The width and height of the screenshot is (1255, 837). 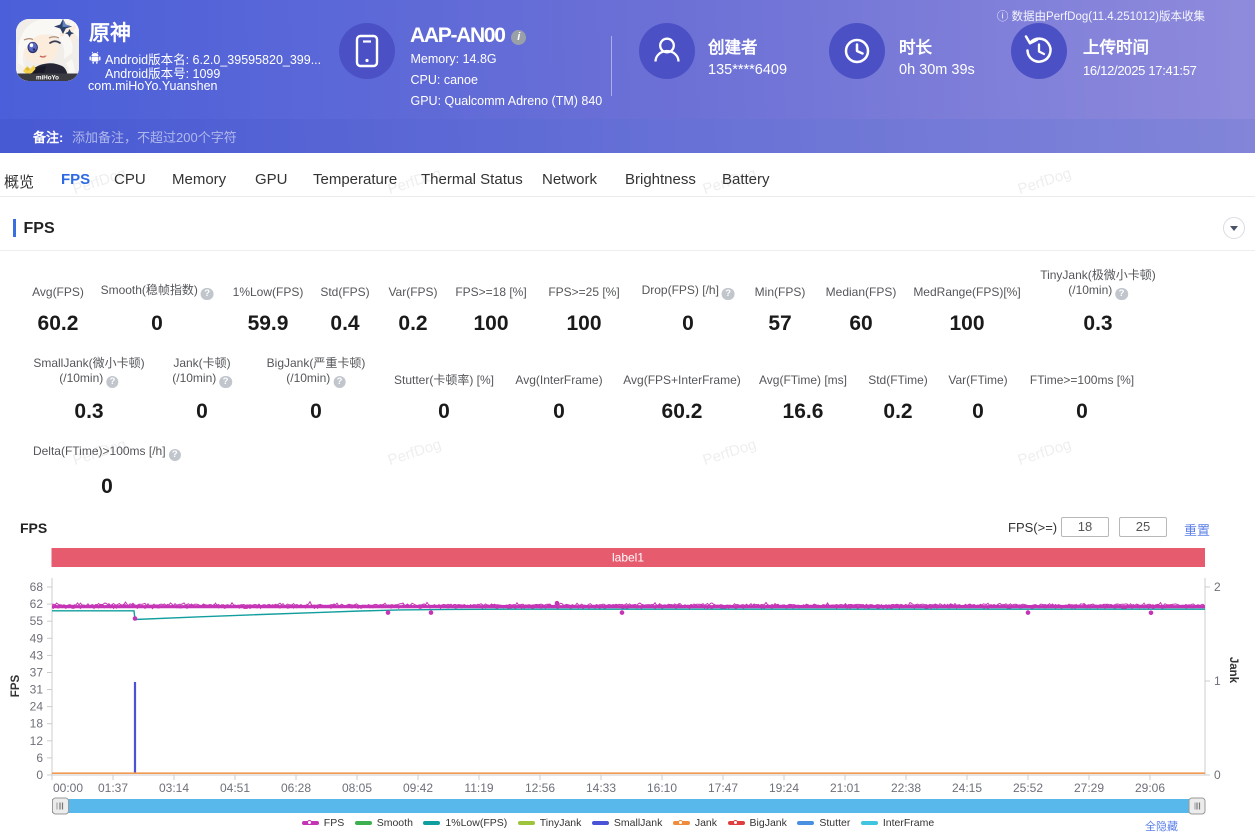 What do you see at coordinates (296, 788) in the screenshot?
I see `svg-text: 06:28` at bounding box center [296, 788].